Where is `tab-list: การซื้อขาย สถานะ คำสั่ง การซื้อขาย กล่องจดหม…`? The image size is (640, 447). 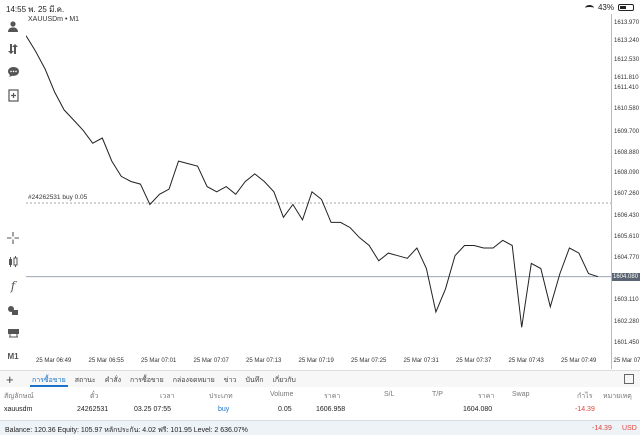
tab-list: การซื้อขาย สถานะ คำสั่ง การซื้อขาย กล่องจดหม… is located at coordinates (164, 380).